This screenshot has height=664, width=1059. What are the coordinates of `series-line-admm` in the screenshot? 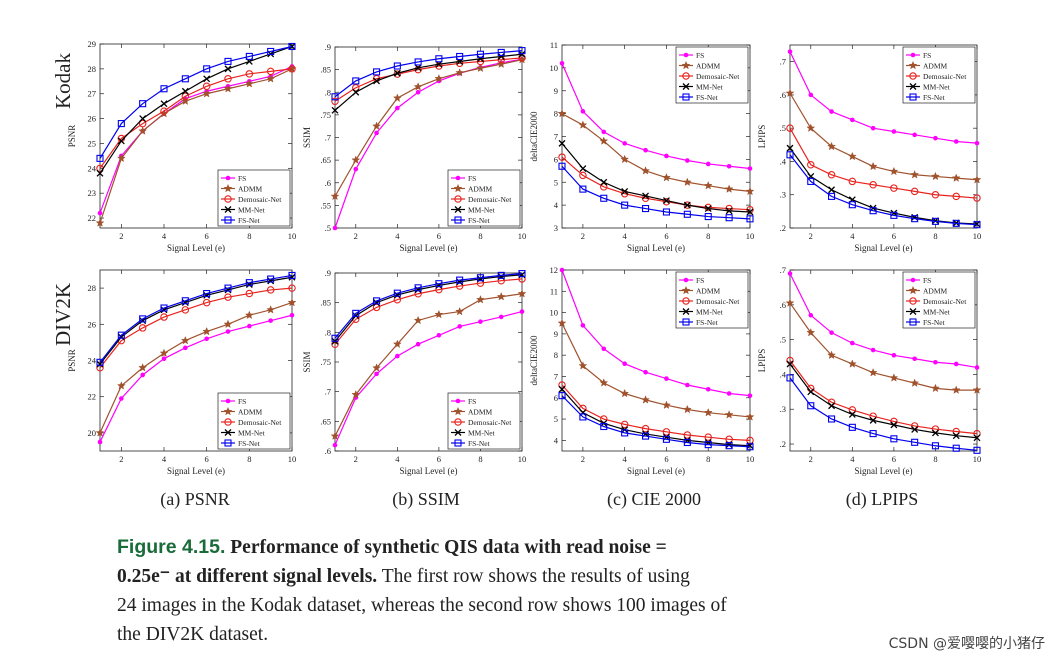 It's located at (428, 128).